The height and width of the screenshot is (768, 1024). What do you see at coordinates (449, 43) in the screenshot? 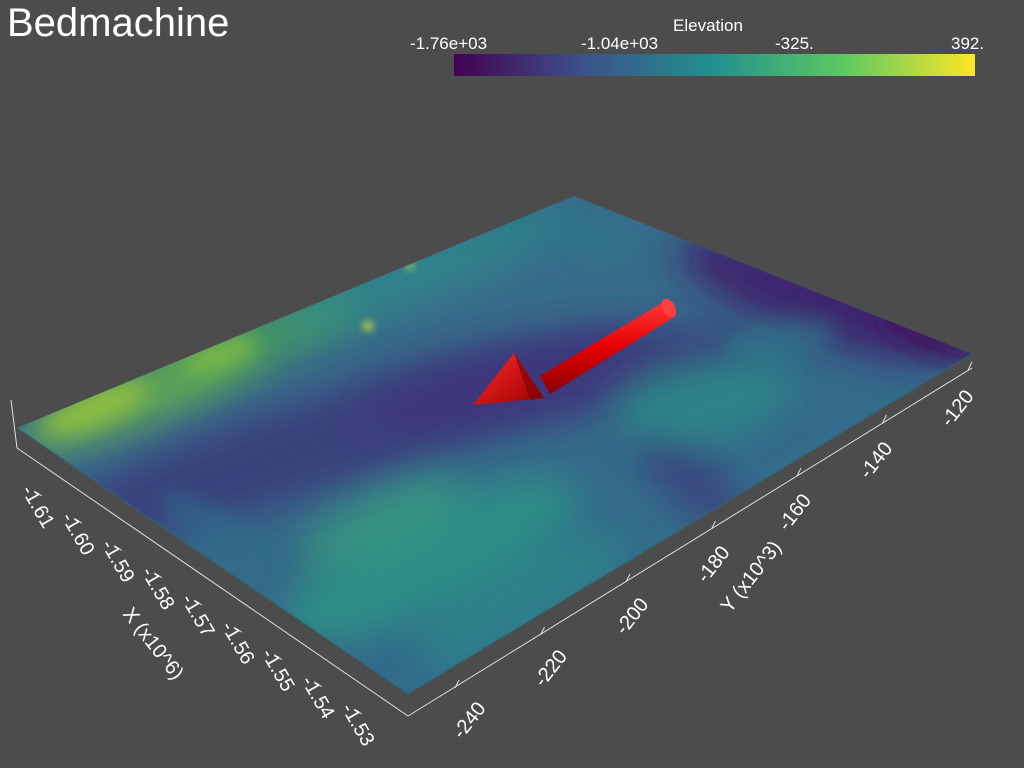
I see `colorbar-label-min: -1.76e+03` at bounding box center [449, 43].